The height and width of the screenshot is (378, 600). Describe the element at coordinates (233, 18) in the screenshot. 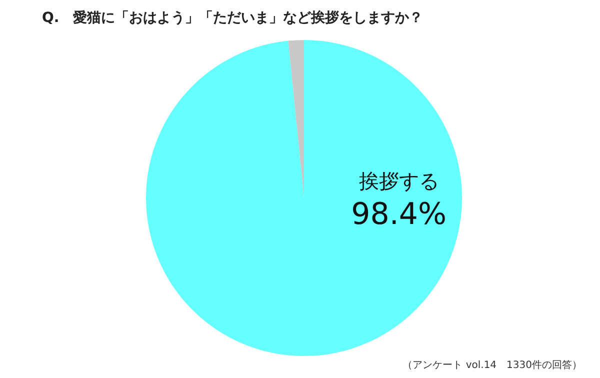

I see `chart-title: Q. 愛猫に「おはよう」「ただいま」など挨拶をしますか？` at that location.